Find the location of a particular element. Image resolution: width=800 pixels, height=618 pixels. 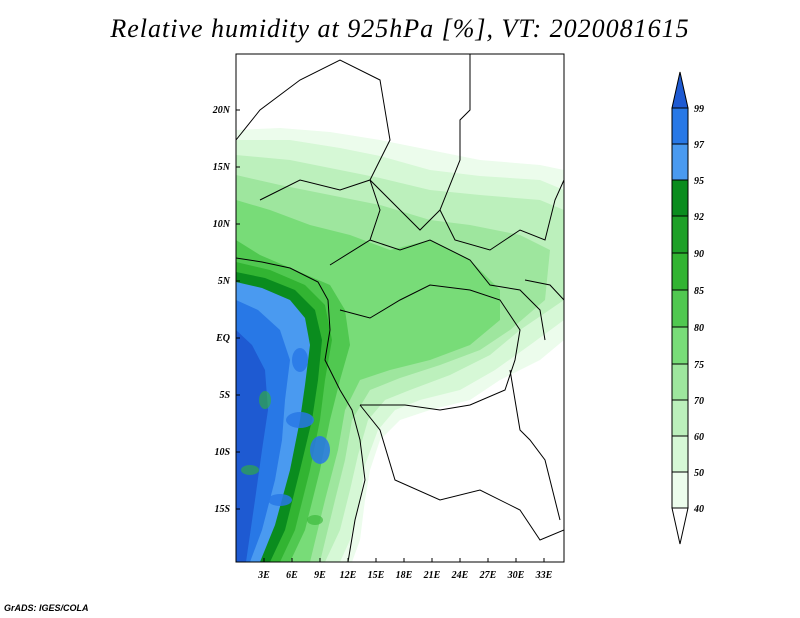

lat-axis: 20N 15N 10N 5N EQ 5S 10S 15S is located at coordinates (226, 310).